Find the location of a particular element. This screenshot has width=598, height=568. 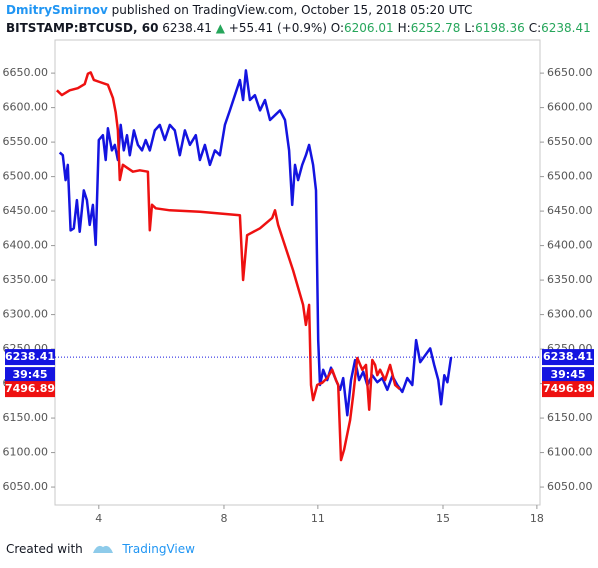

change: +55.41 (+0.9%) is located at coordinates (277, 28).